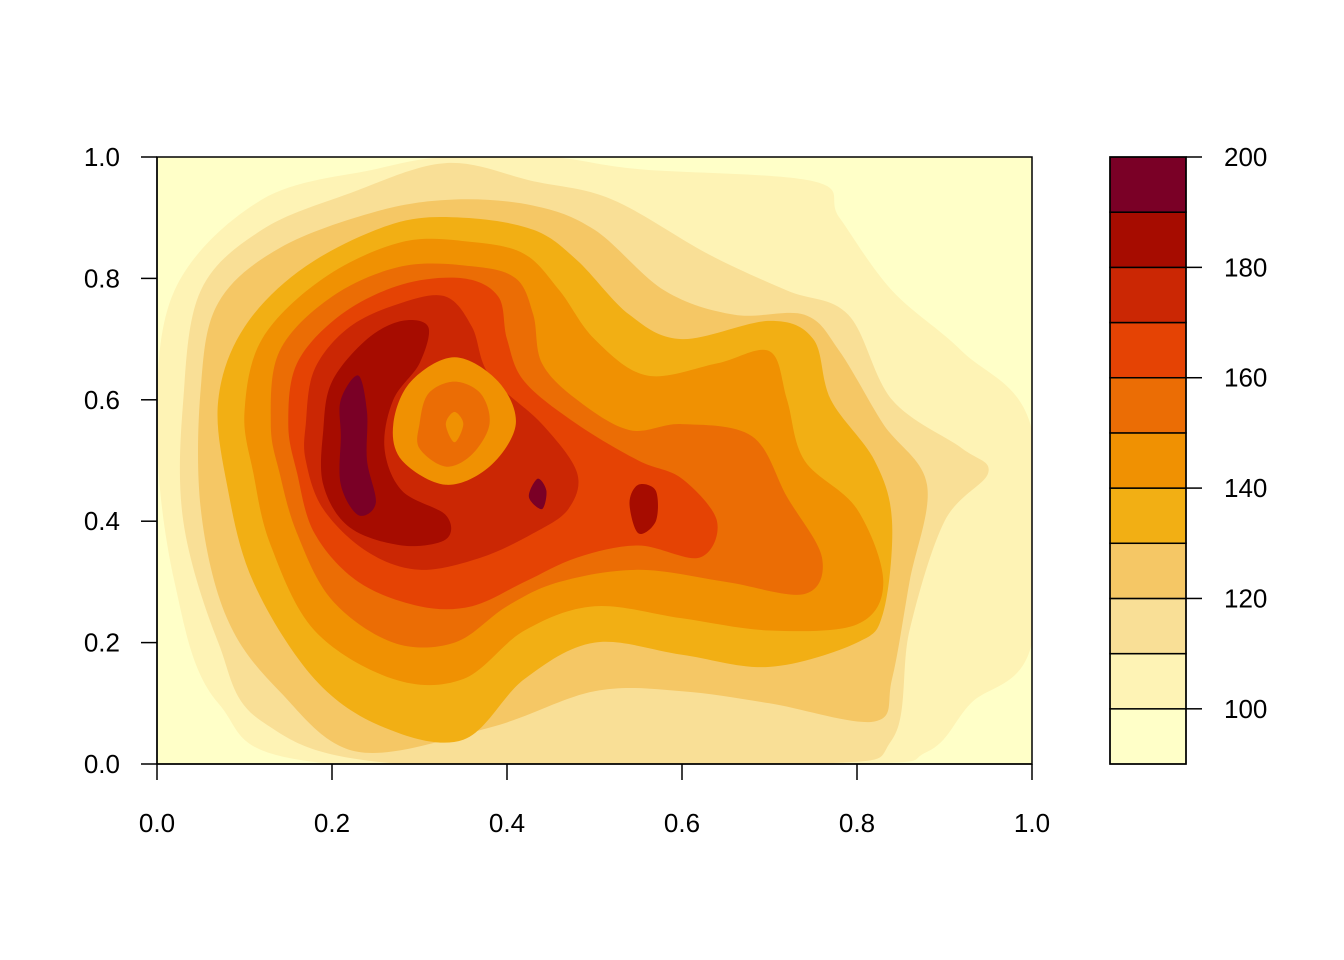 The height and width of the screenshot is (960, 1344). I want to click on x-tick-label: 0.2, so click(332, 823).